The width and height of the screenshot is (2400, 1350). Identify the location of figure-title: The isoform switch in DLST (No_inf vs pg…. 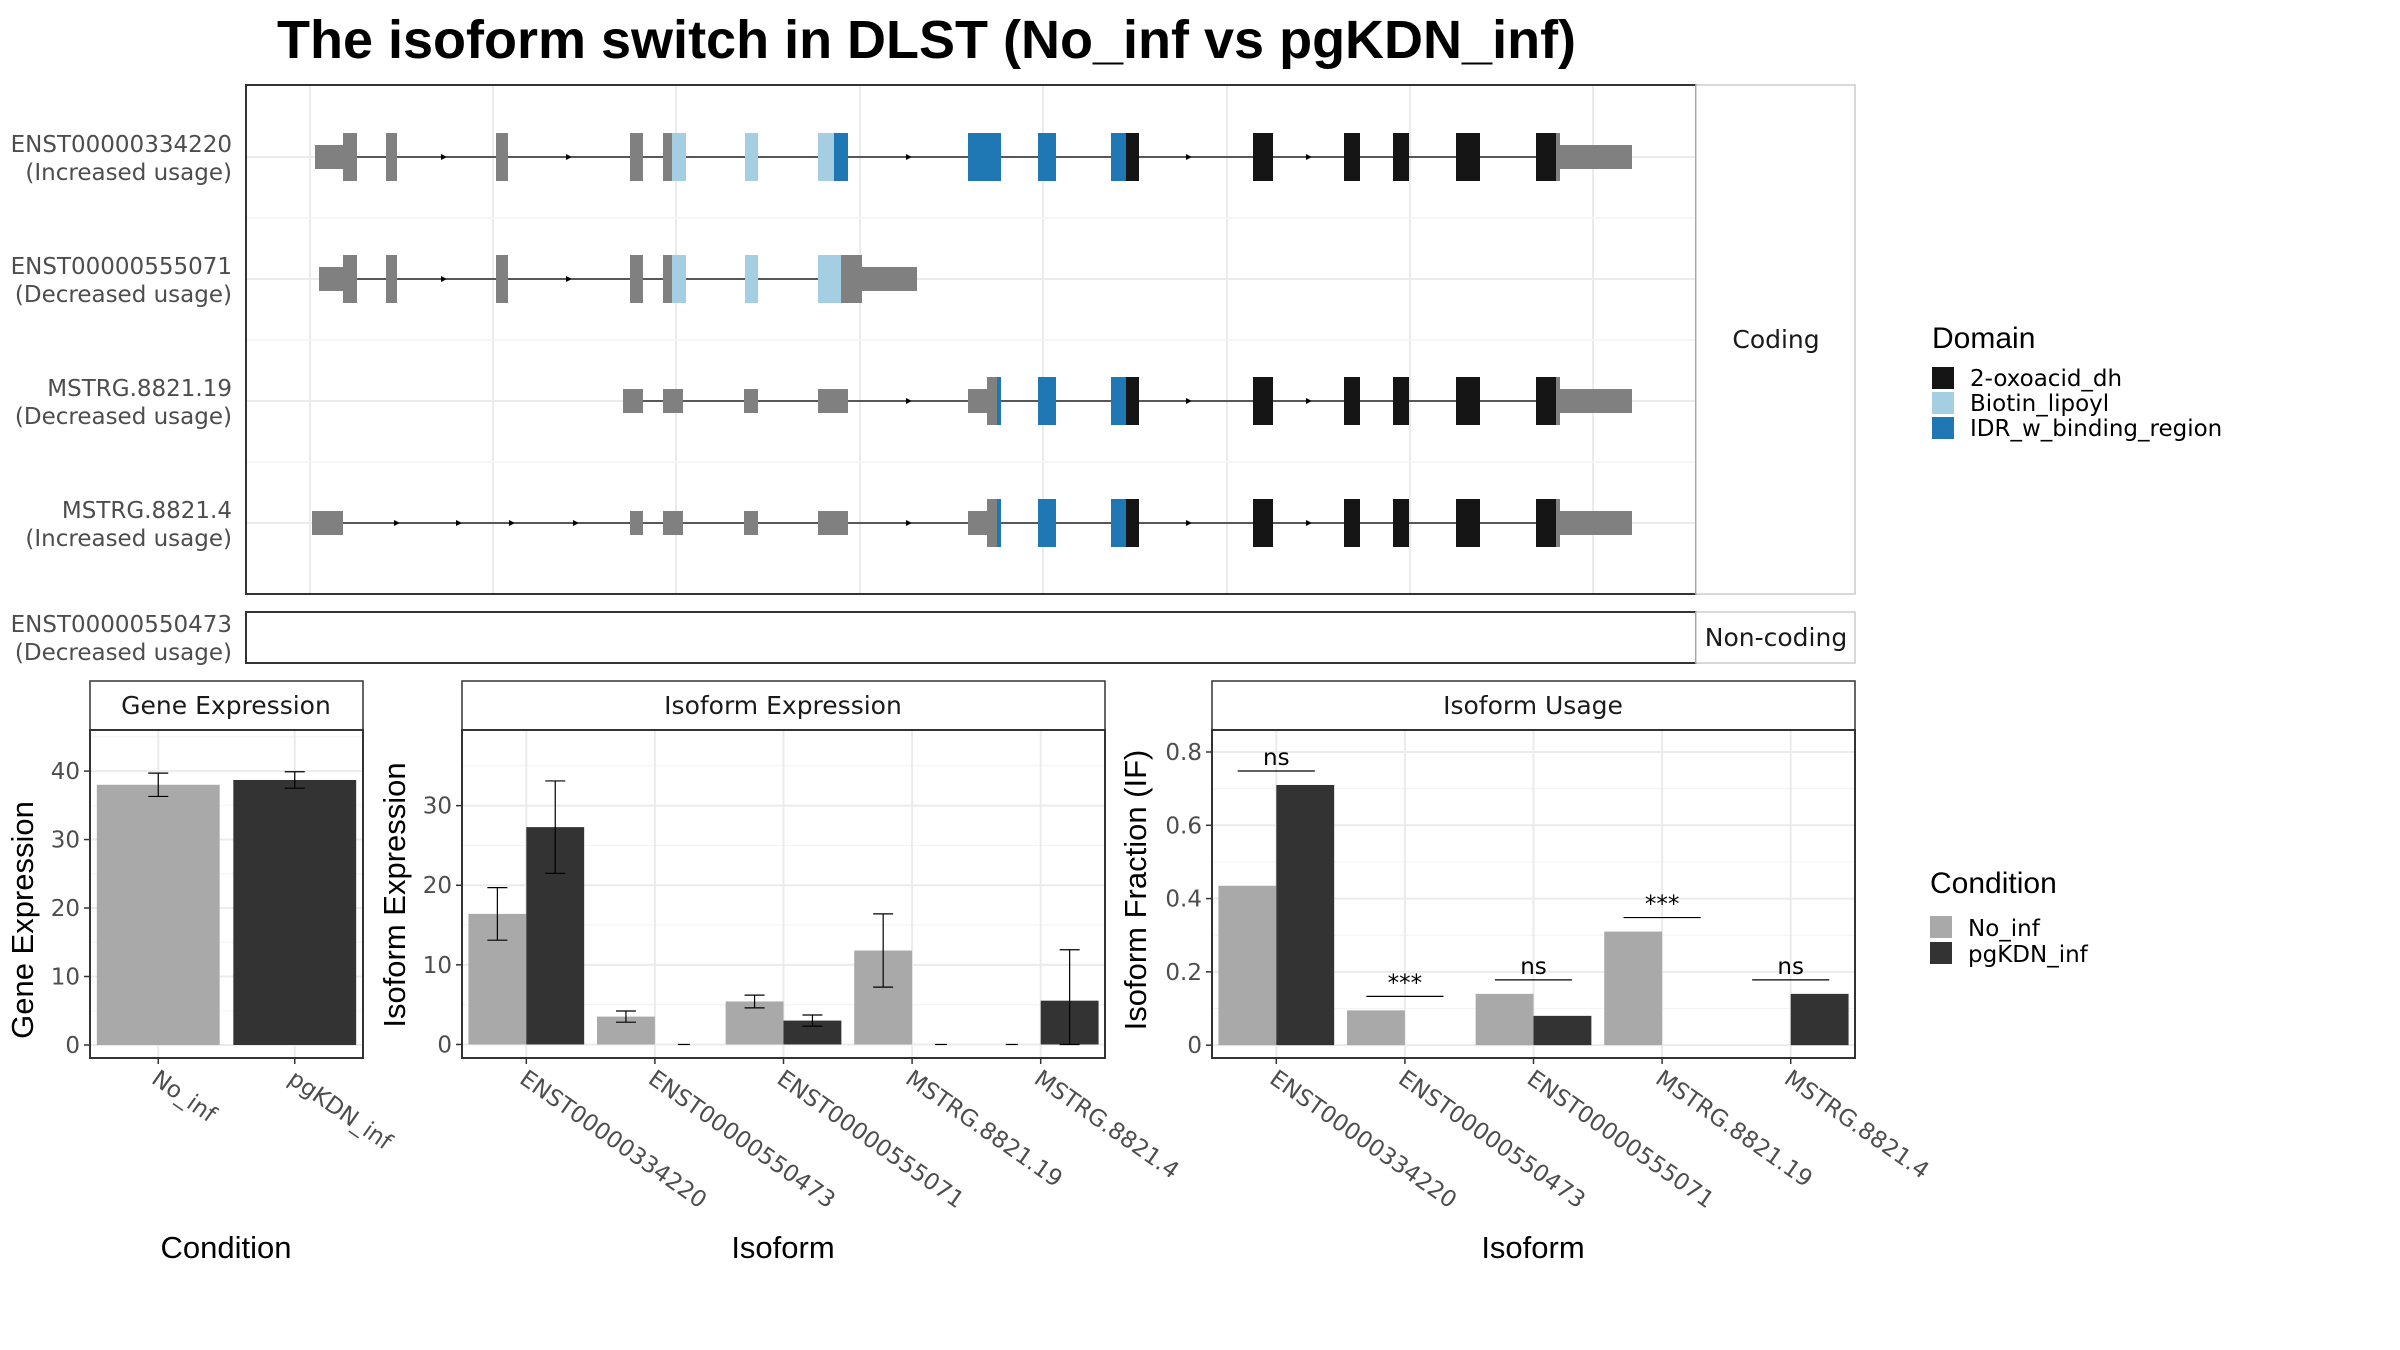
(926, 40).